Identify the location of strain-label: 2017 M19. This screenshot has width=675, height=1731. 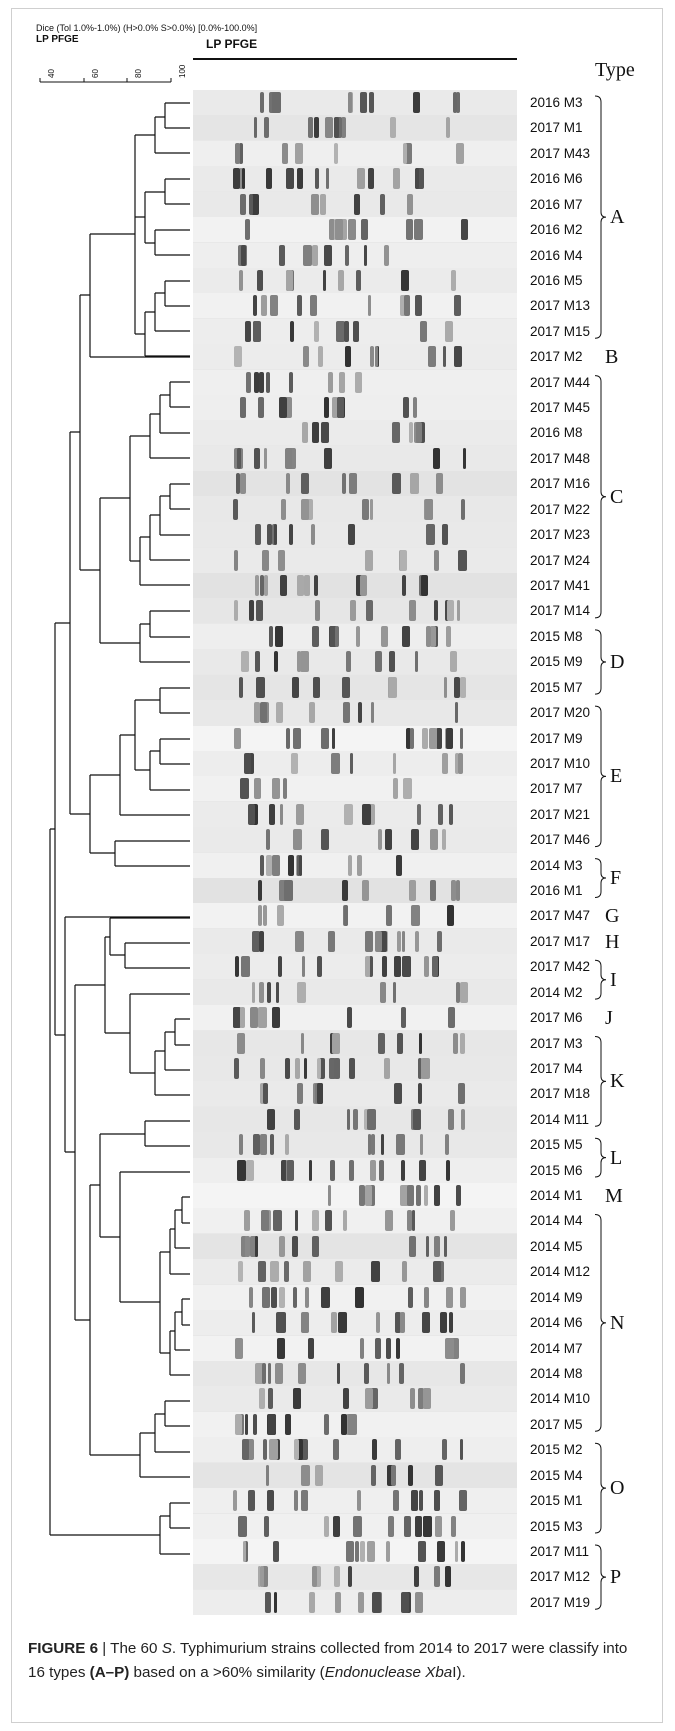
(560, 1602).